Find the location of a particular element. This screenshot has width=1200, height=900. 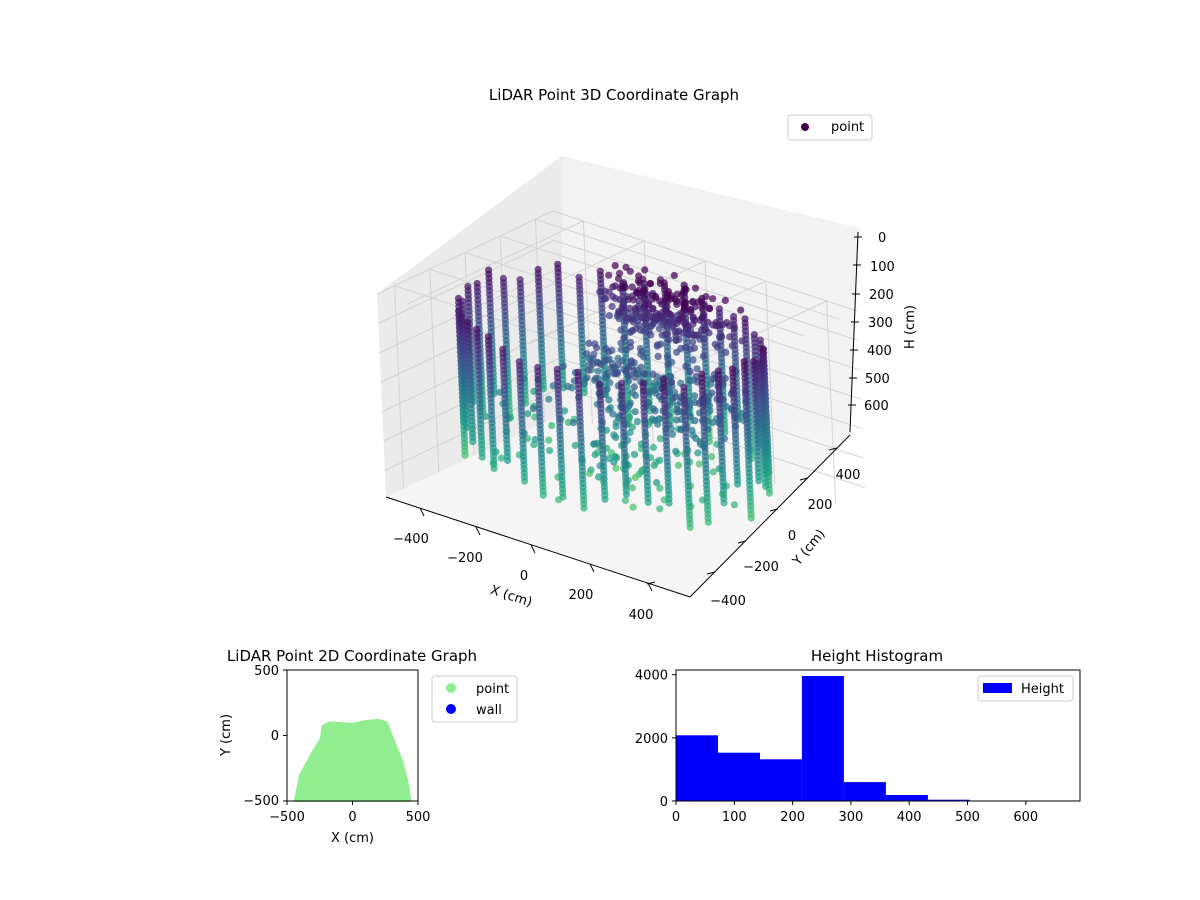

x-tick-label: −200 is located at coordinates (465, 558).